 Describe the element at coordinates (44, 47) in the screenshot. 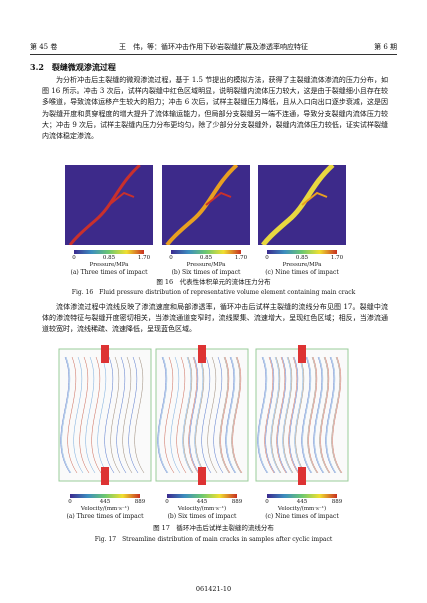

I see `volume: 第 45 卷` at that location.